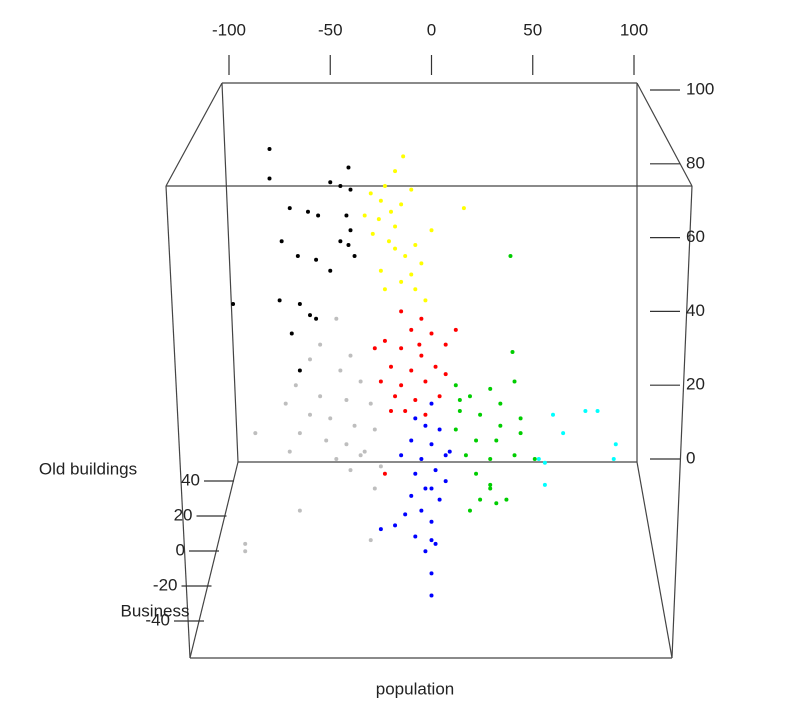 The width and height of the screenshot is (789, 715). Describe the element at coordinates (165, 584) in the screenshot. I see `y-tick-label: -20` at that location.